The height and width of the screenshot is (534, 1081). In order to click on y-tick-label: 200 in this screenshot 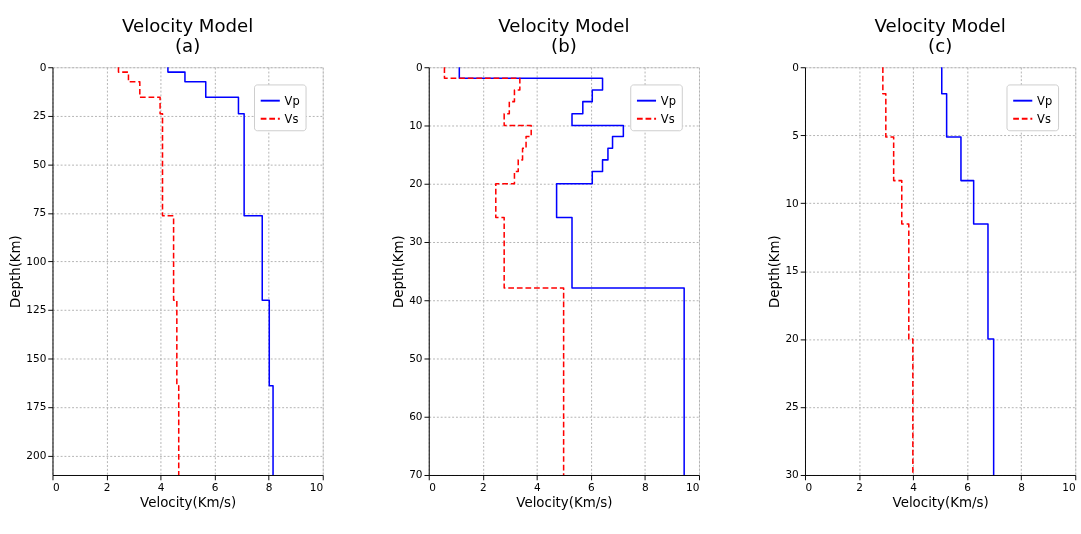, I will do `click(36, 454)`.